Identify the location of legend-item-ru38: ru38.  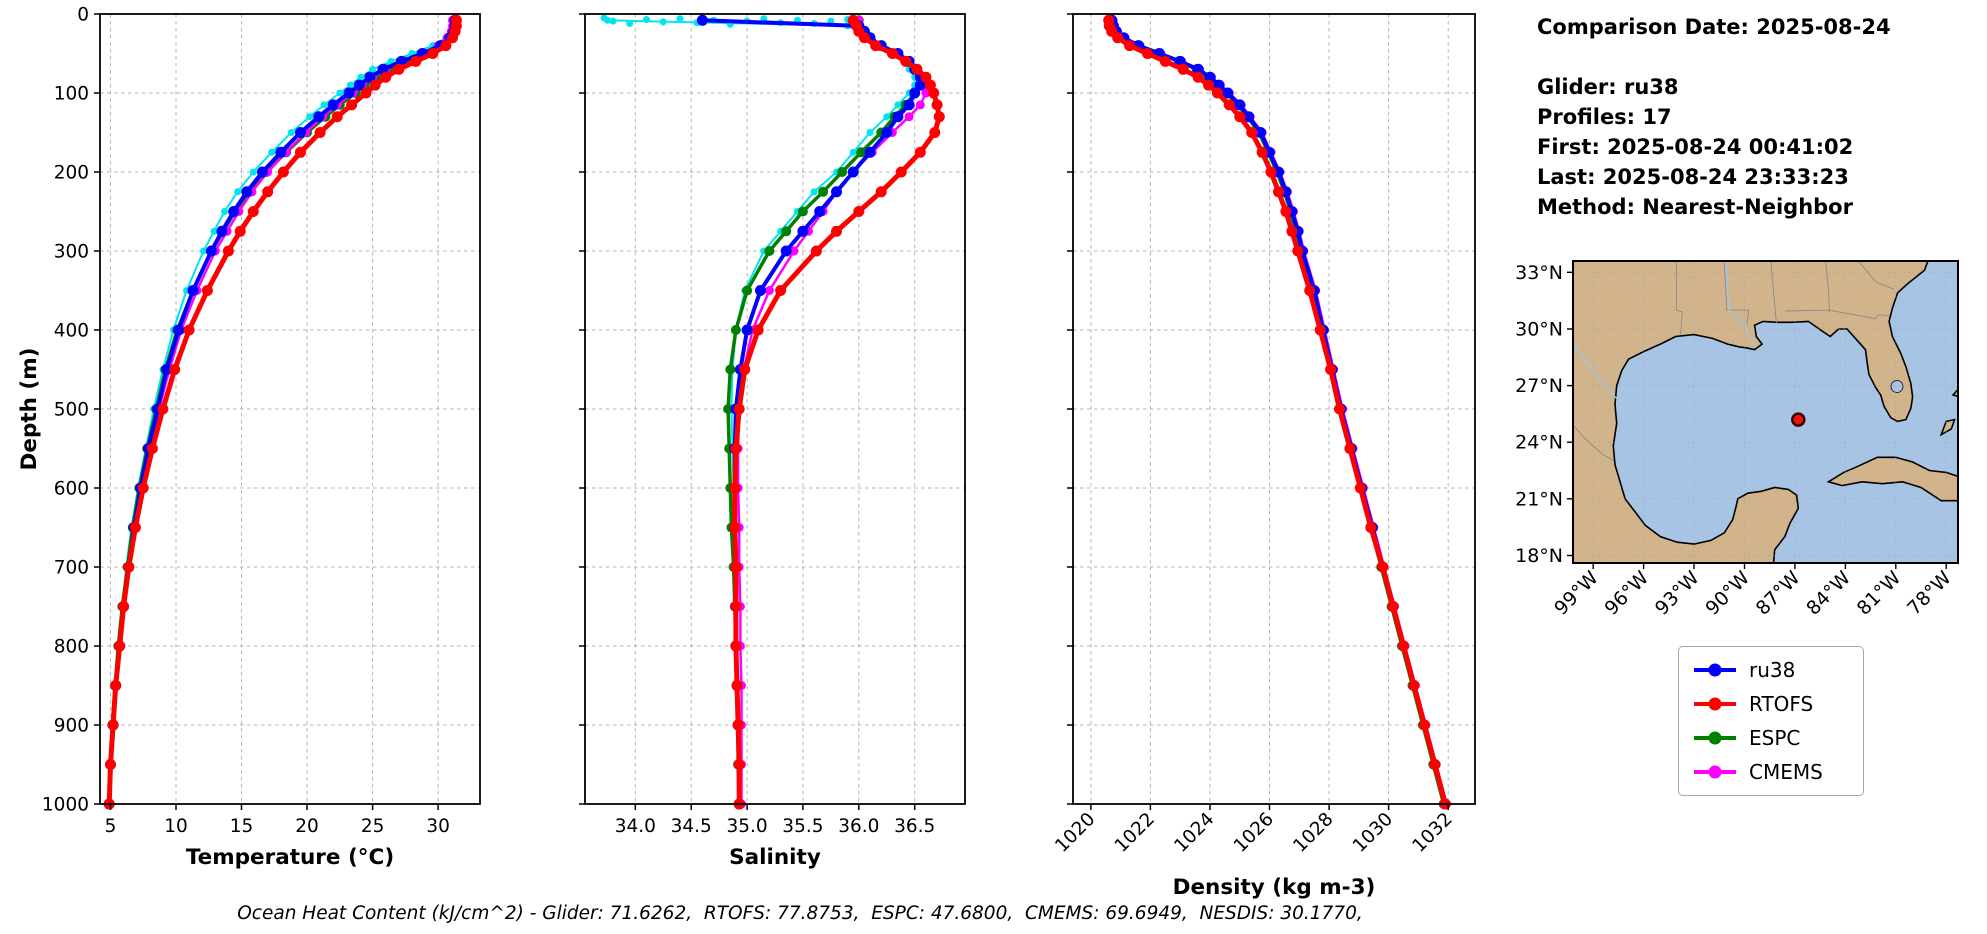
(1771, 670).